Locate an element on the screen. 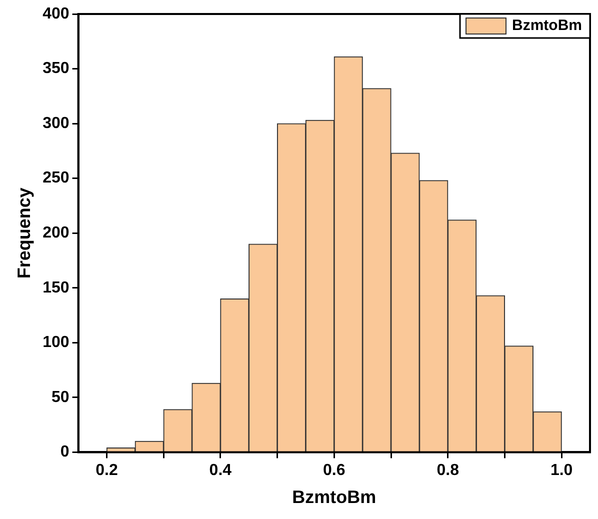 The height and width of the screenshot is (519, 598). y-tick-label: 250 is located at coordinates (56, 178).